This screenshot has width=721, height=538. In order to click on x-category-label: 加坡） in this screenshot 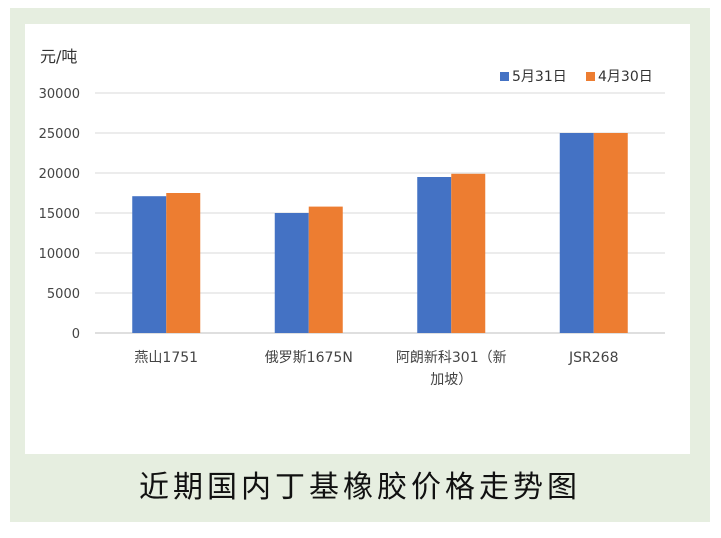, I will do `click(451, 380)`.